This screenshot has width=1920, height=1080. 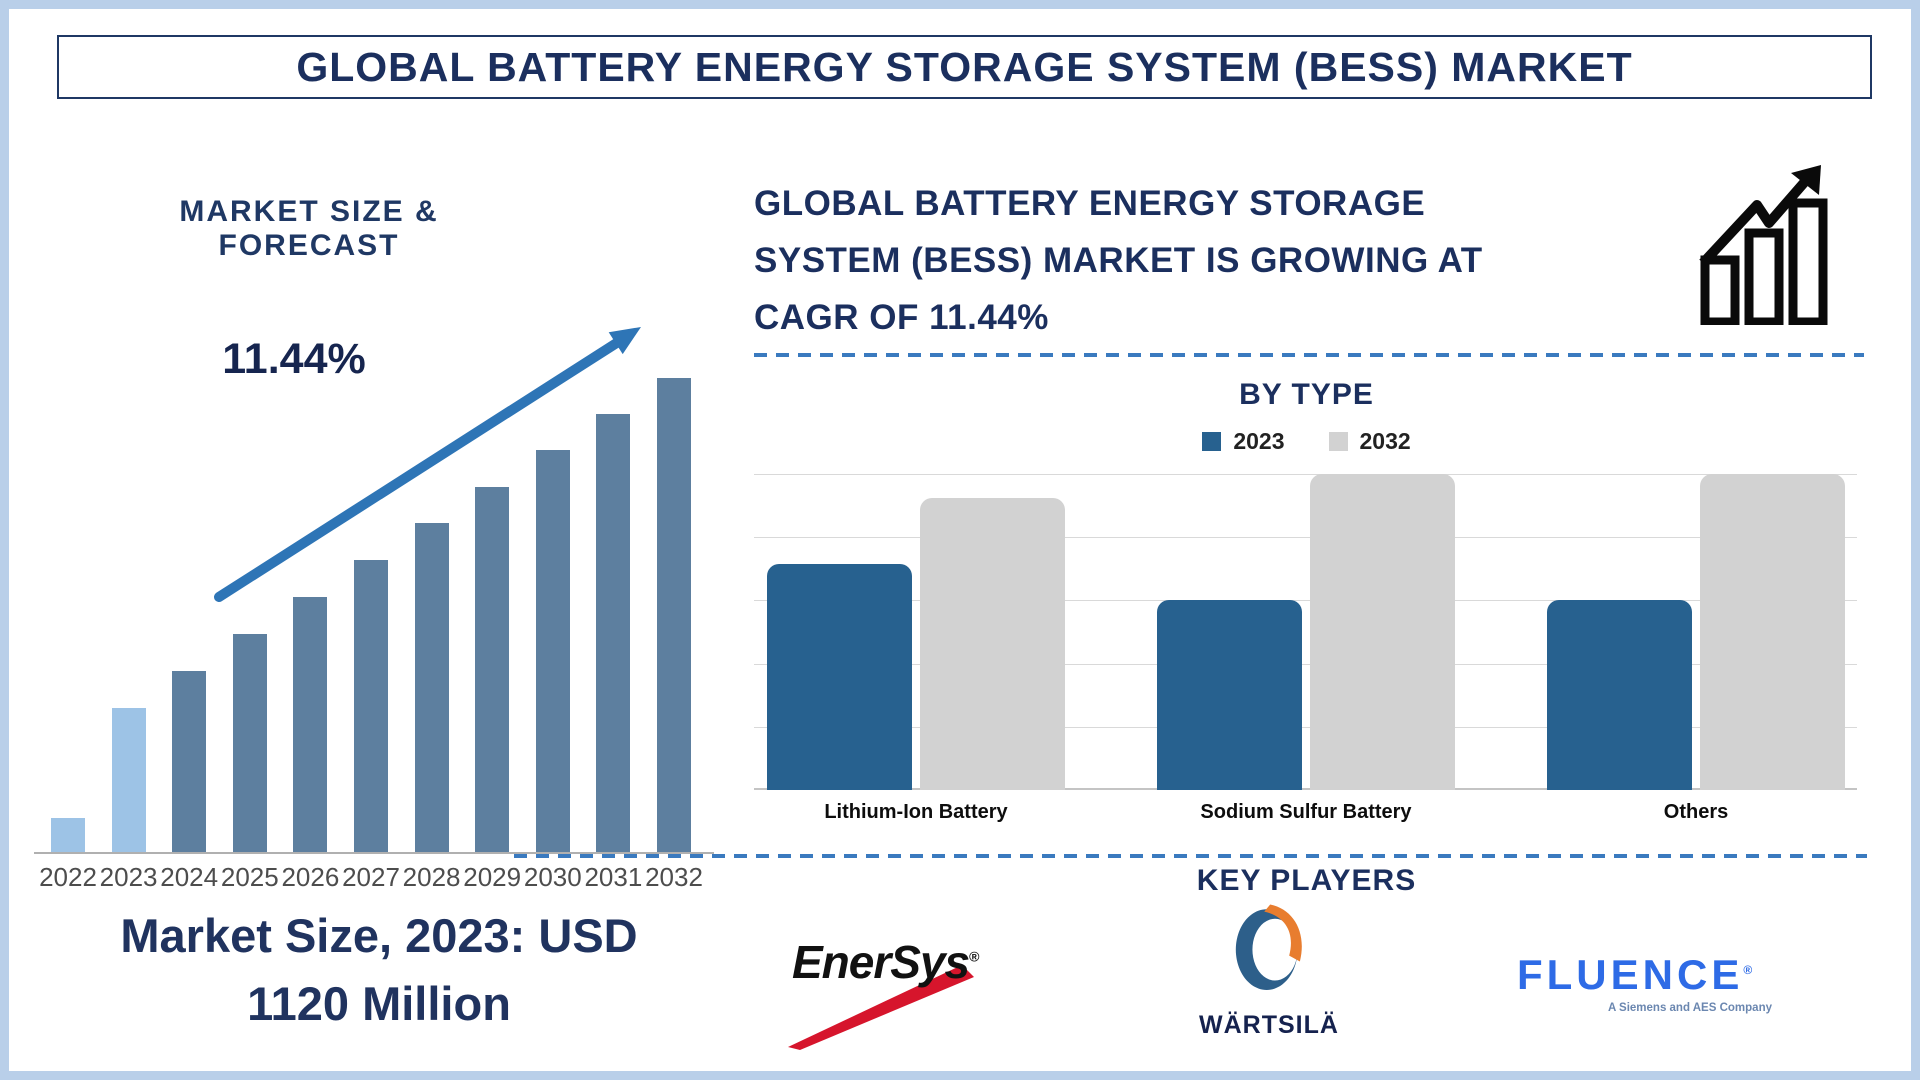 I want to click on x-axis-label-2023: 2023, so click(x=128, y=877).